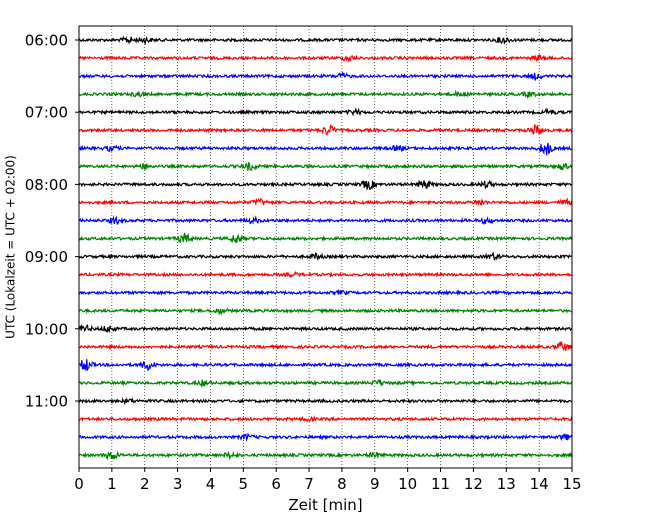 The height and width of the screenshot is (520, 650). What do you see at coordinates (325, 505) in the screenshot?
I see `x-axis-label: Zeit [min]` at bounding box center [325, 505].